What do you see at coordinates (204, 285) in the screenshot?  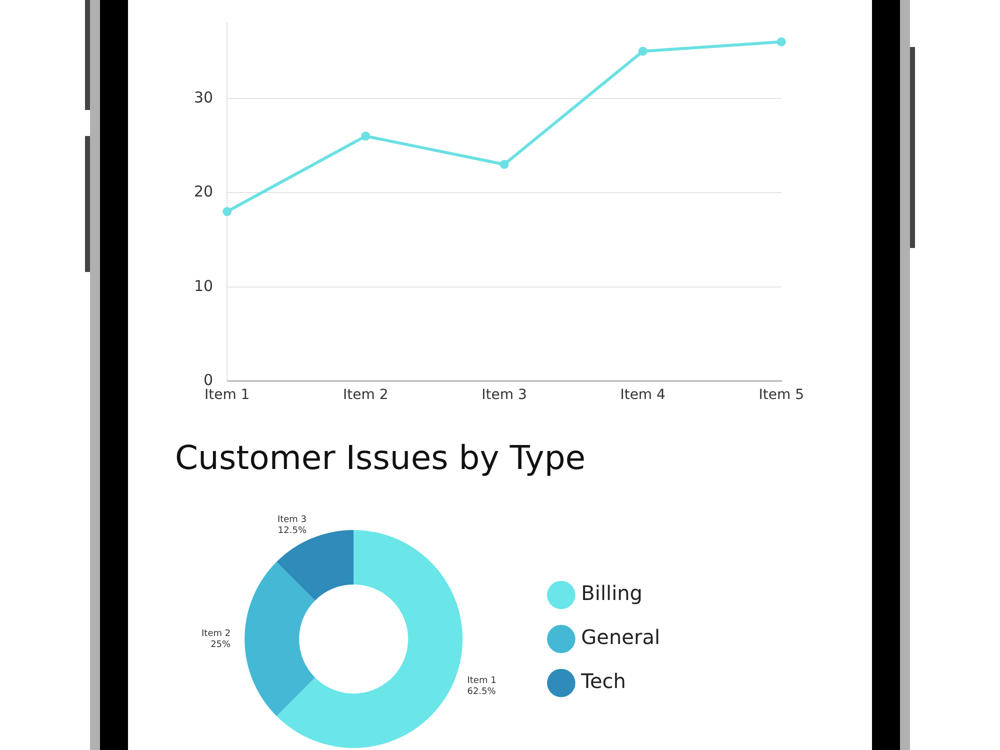 I see `y-tick-label: 10` at bounding box center [204, 285].